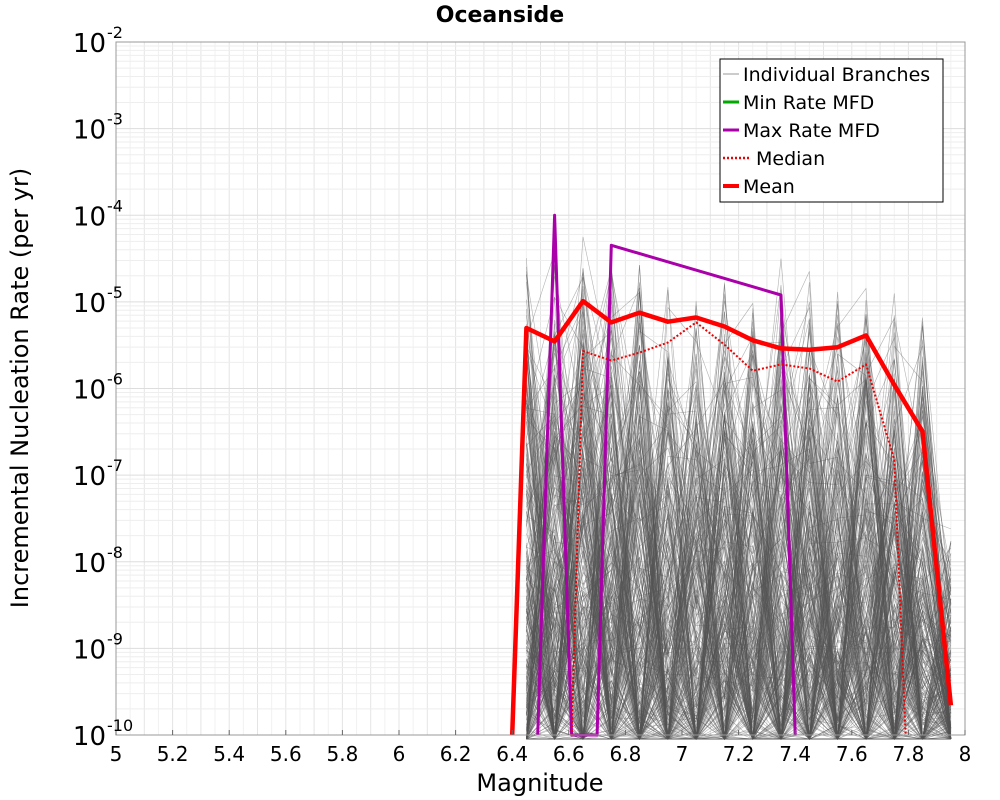 This screenshot has height=800, width=1000. Describe the element at coordinates (739, 754) in the screenshot. I see `x-tick-label: 7.2` at that location.